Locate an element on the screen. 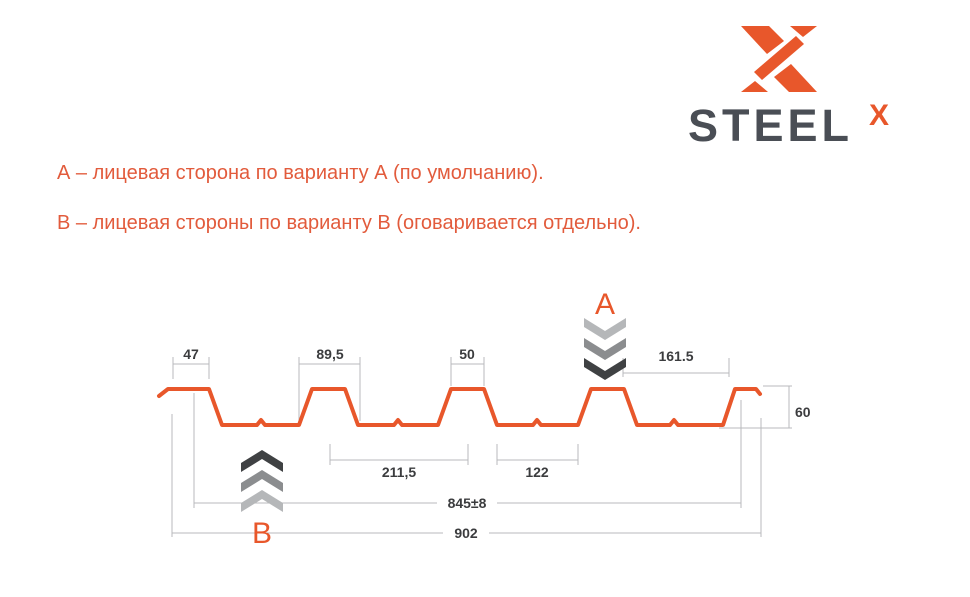 The height and width of the screenshot is (597, 970). brand-wordmark: STEEL is located at coordinates (771, 125).